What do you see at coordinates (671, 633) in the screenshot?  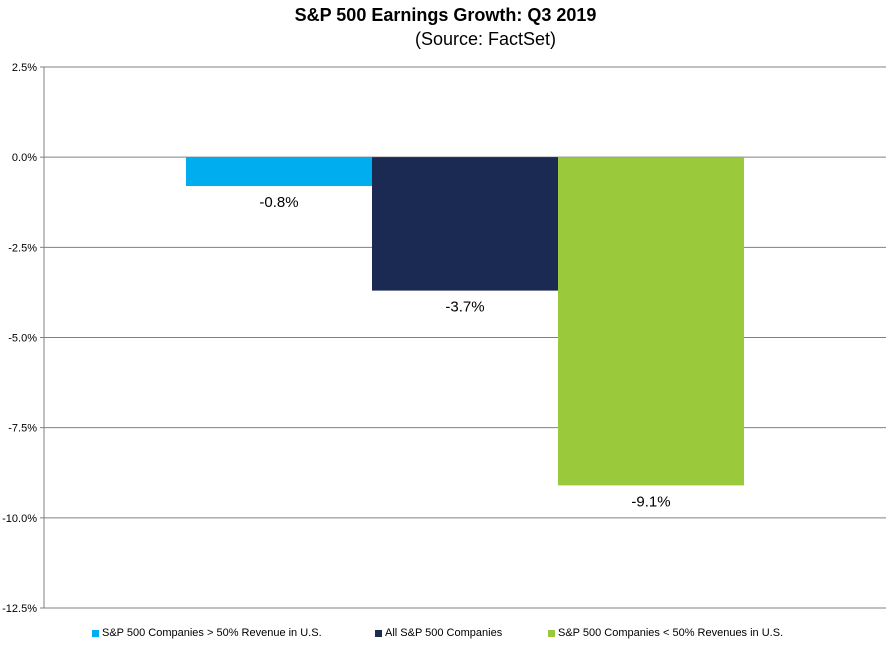 I see `legend-label: S&P 500 Companies < 50% Revenues in U.S.` at bounding box center [671, 633].